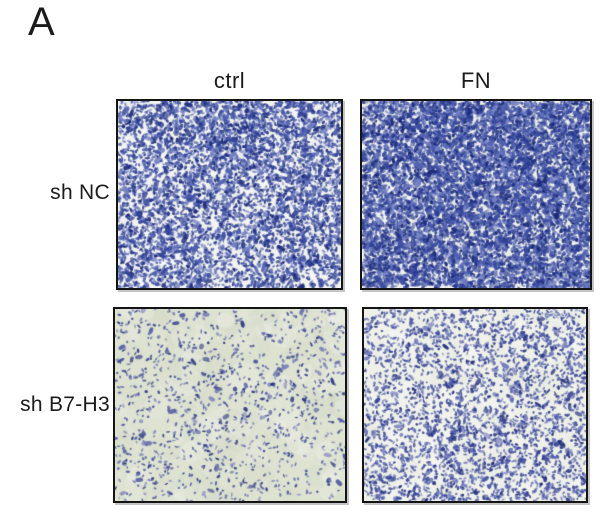 This screenshot has height=521, width=600. I want to click on micrograph-shnc-ctrl, so click(229, 194).